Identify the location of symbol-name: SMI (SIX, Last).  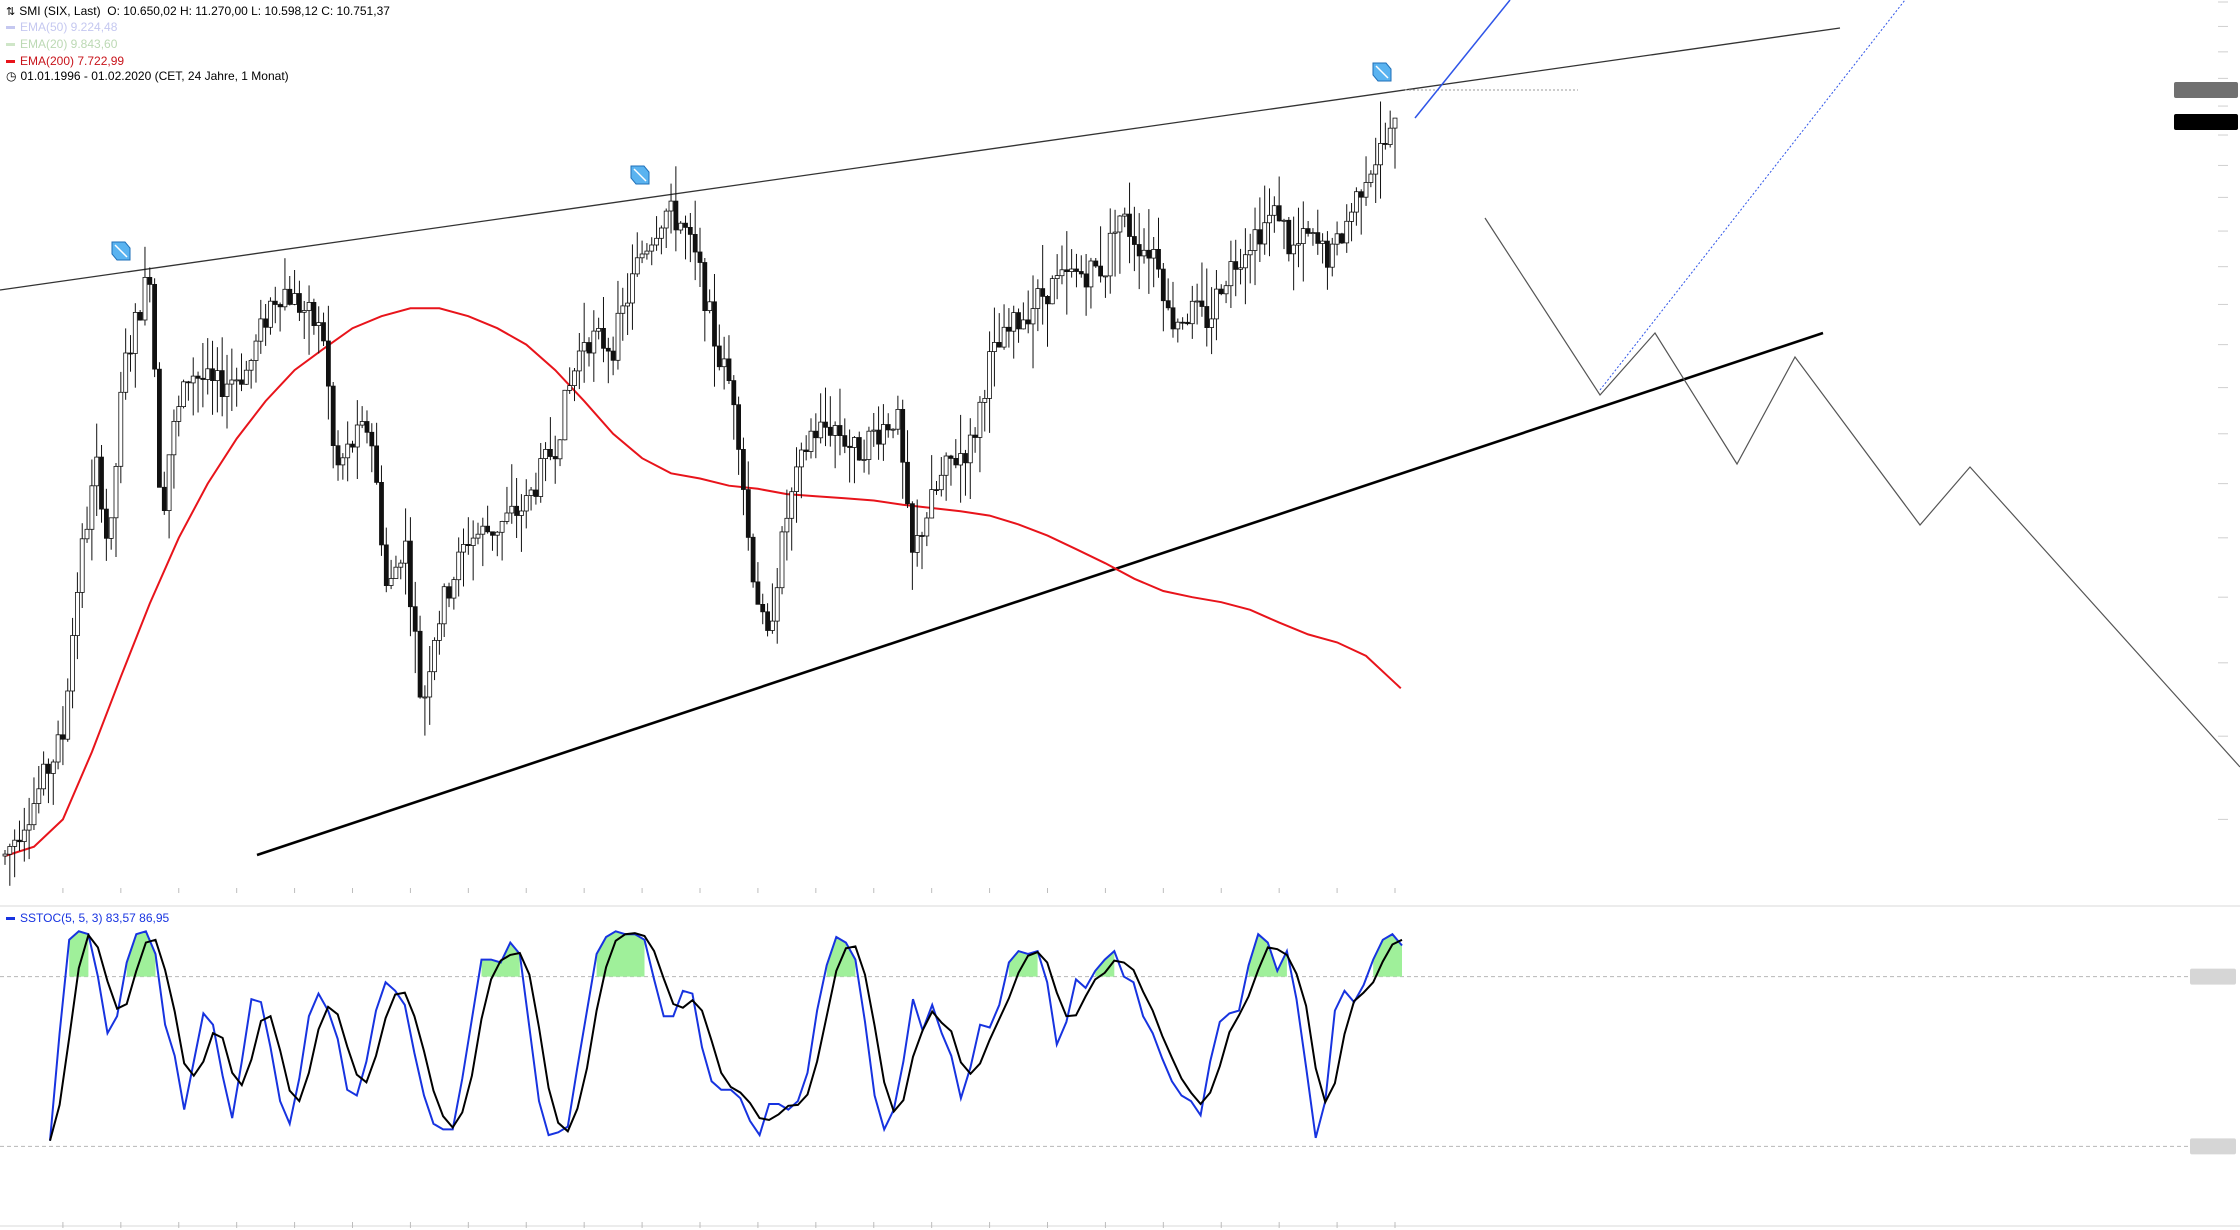
(60, 11).